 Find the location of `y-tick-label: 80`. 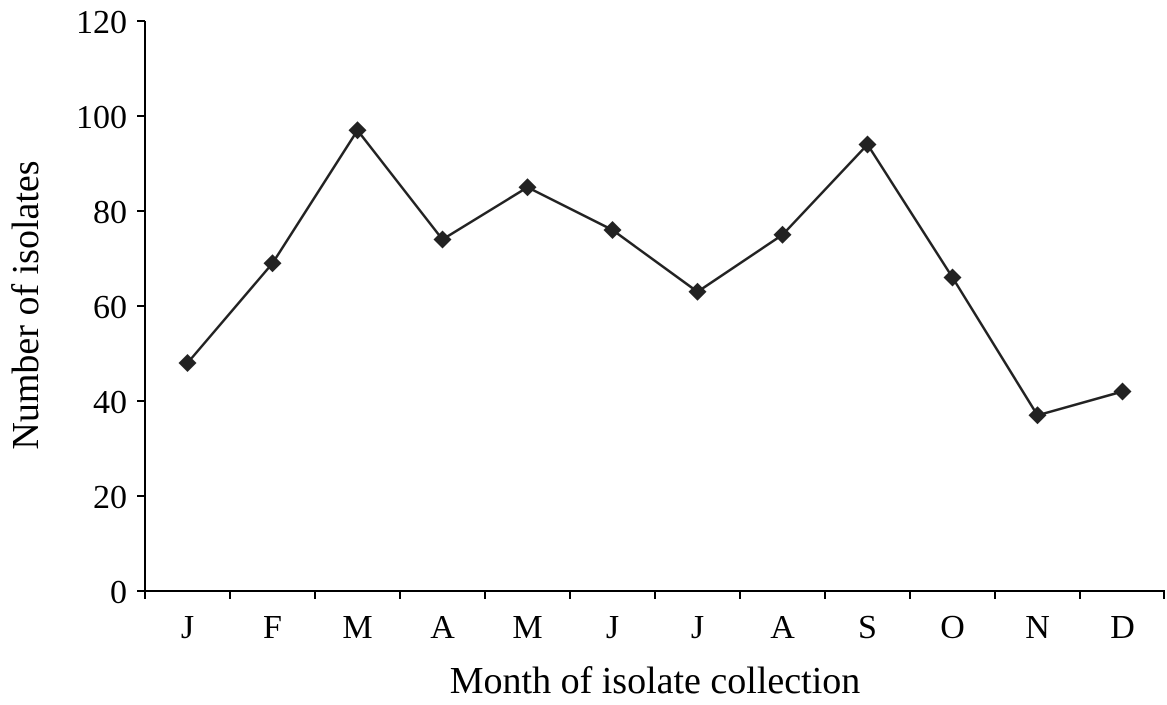

y-tick-label: 80 is located at coordinates (110, 212).